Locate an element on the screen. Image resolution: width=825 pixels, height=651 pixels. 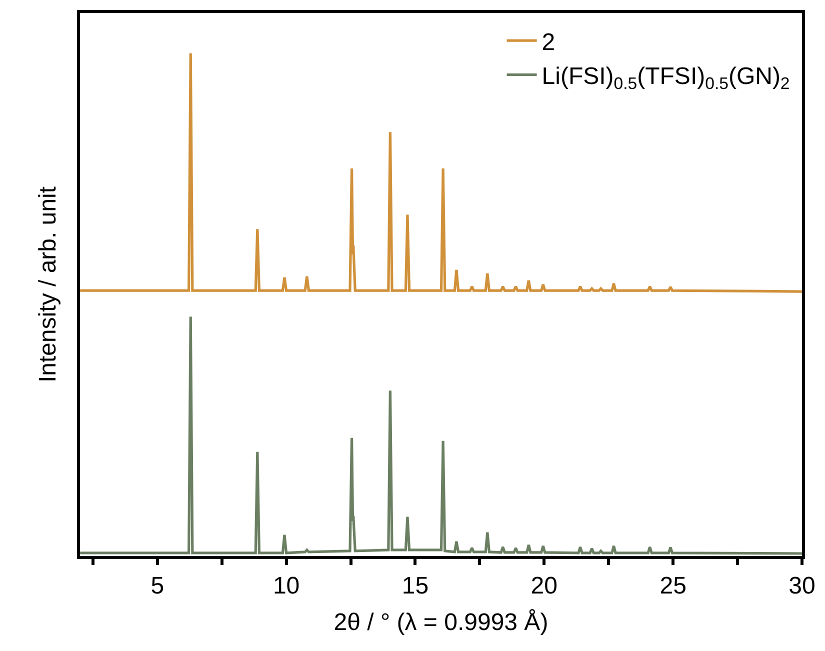
x-tick-label: 15 is located at coordinates (415, 586).